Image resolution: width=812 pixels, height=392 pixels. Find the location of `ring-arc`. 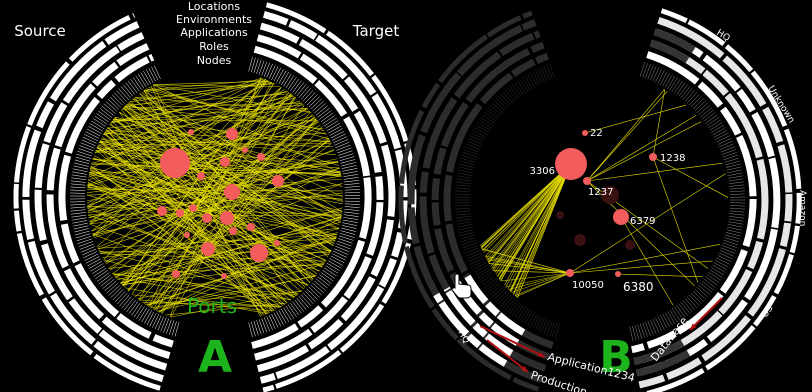

ring-arc is located at coordinates (659, 352).